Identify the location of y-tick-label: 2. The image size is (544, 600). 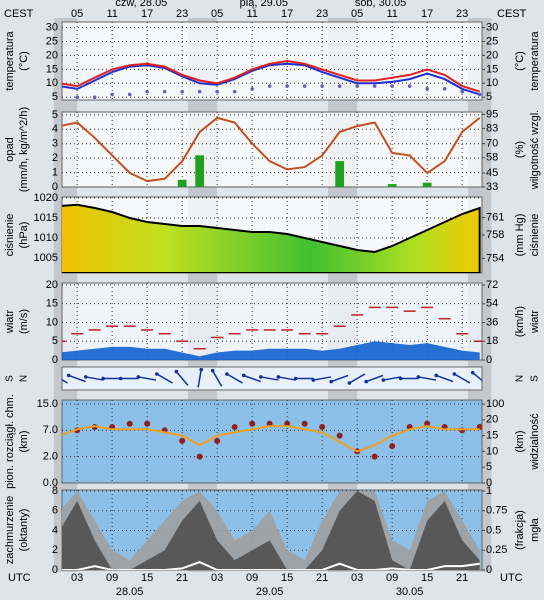
(55, 158).